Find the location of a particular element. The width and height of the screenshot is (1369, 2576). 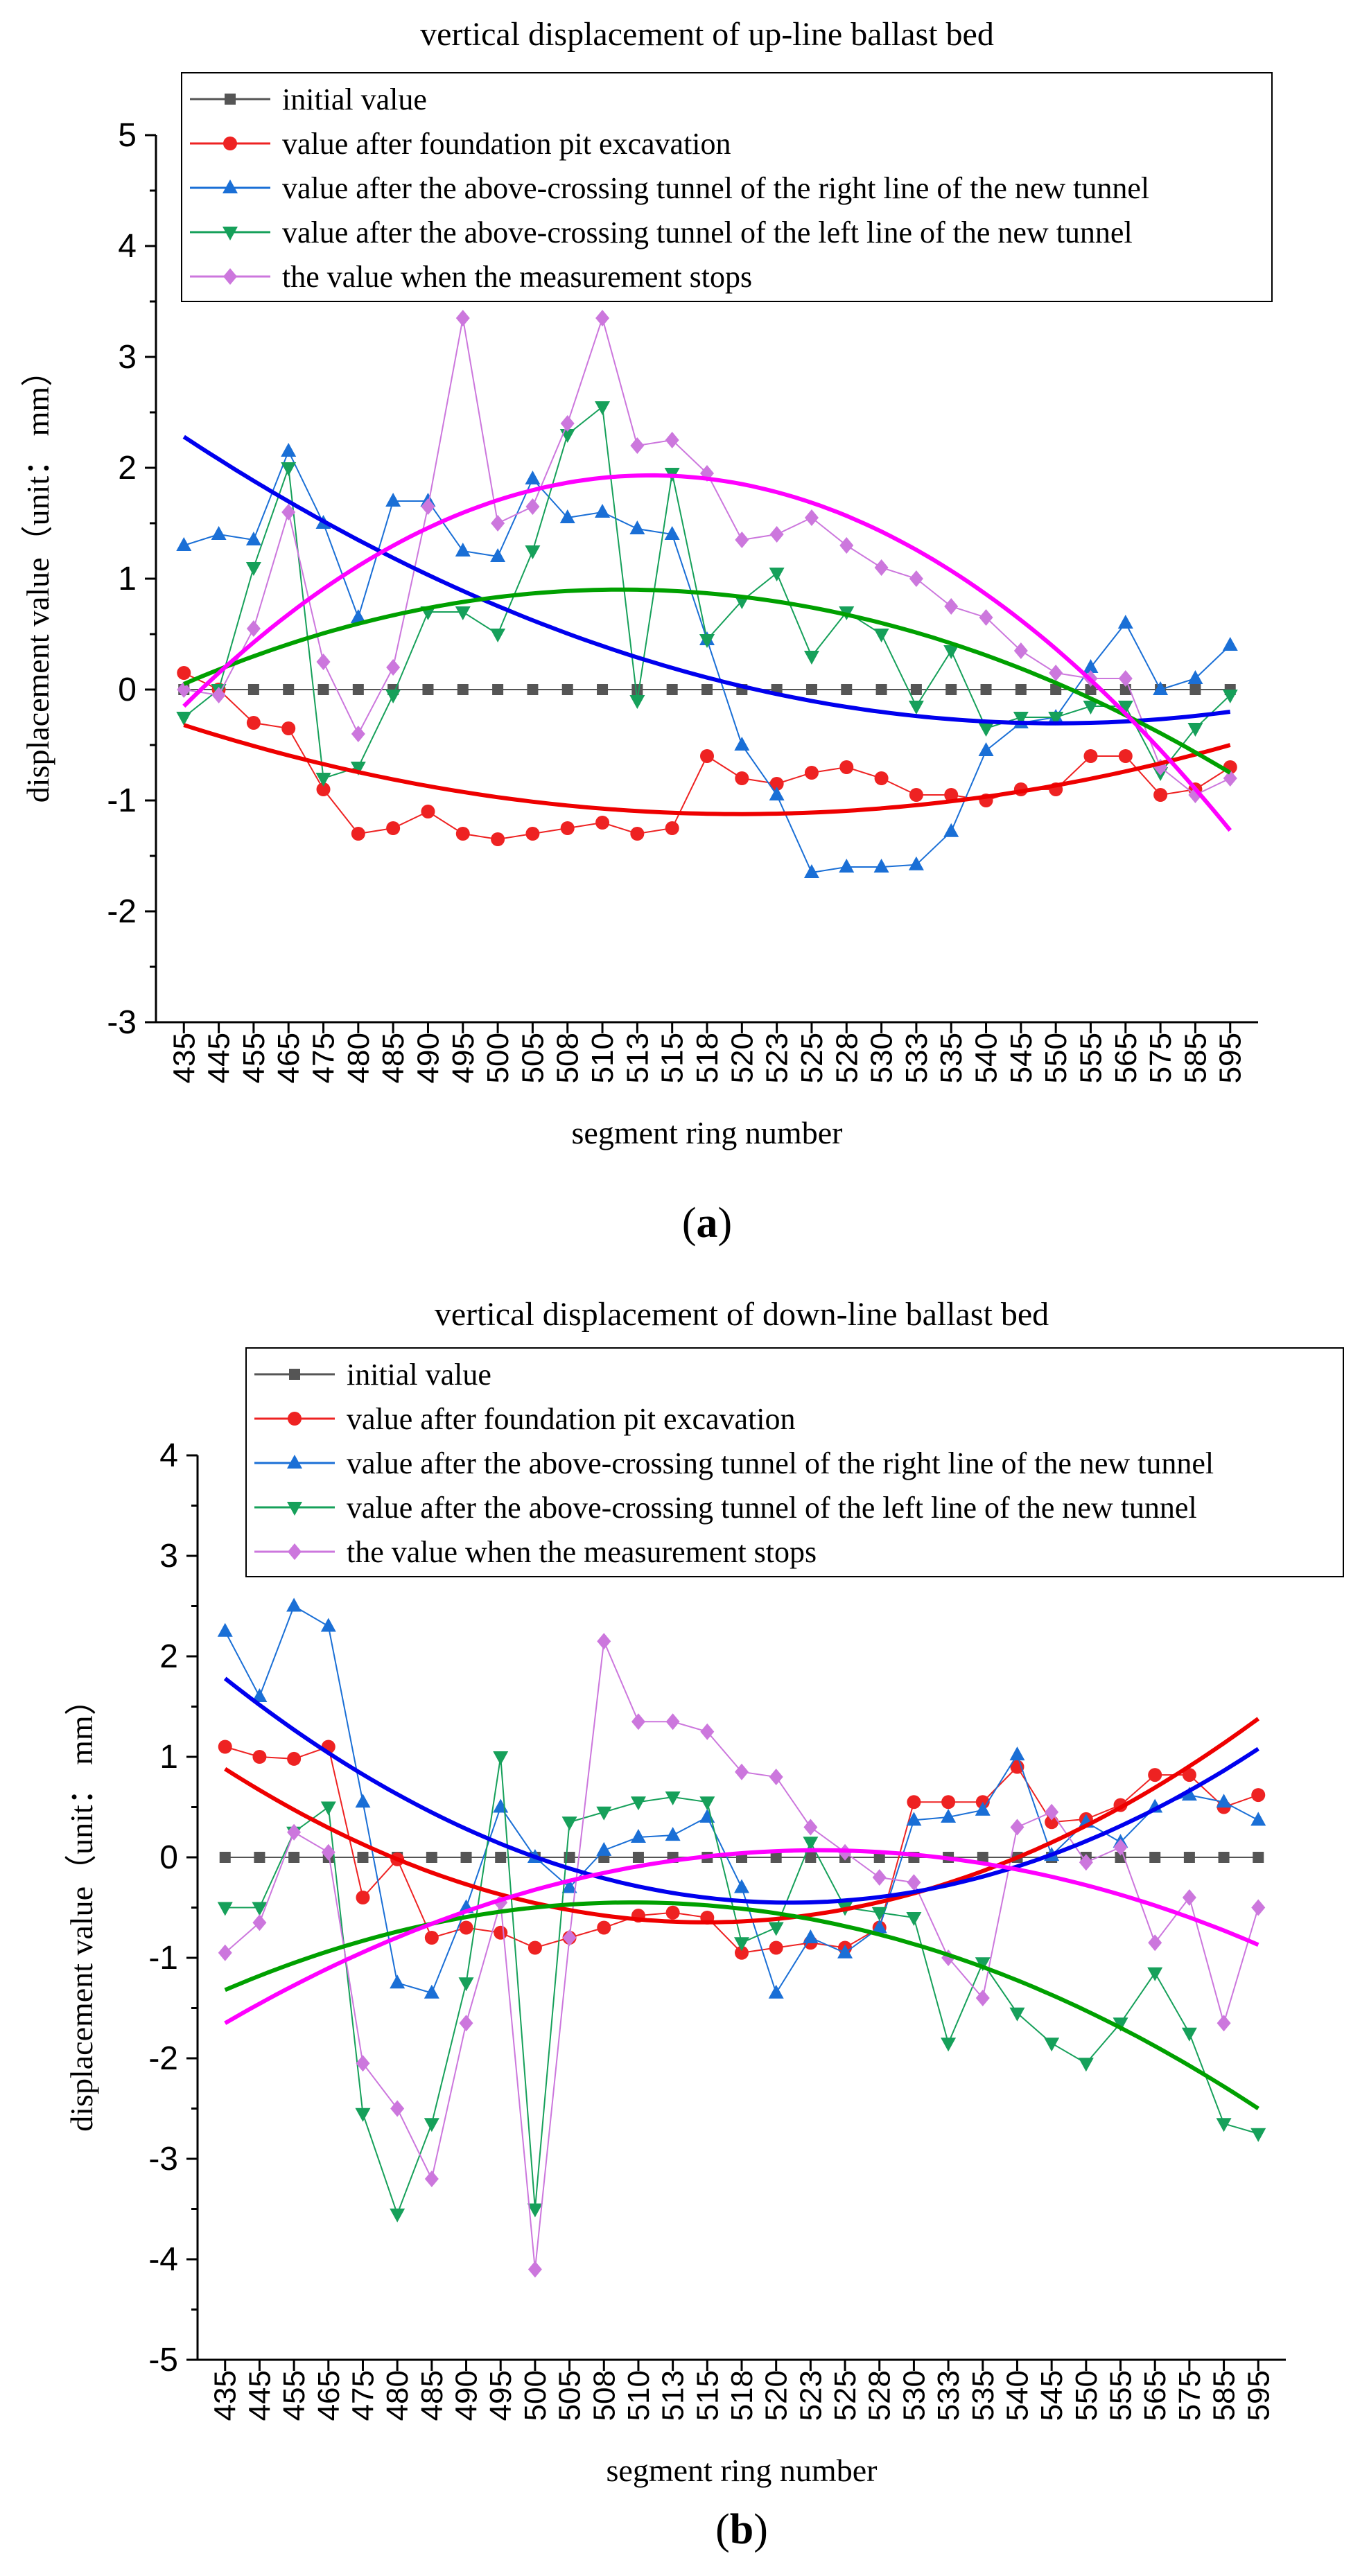

legend-entry: initial value is located at coordinates (419, 1375).